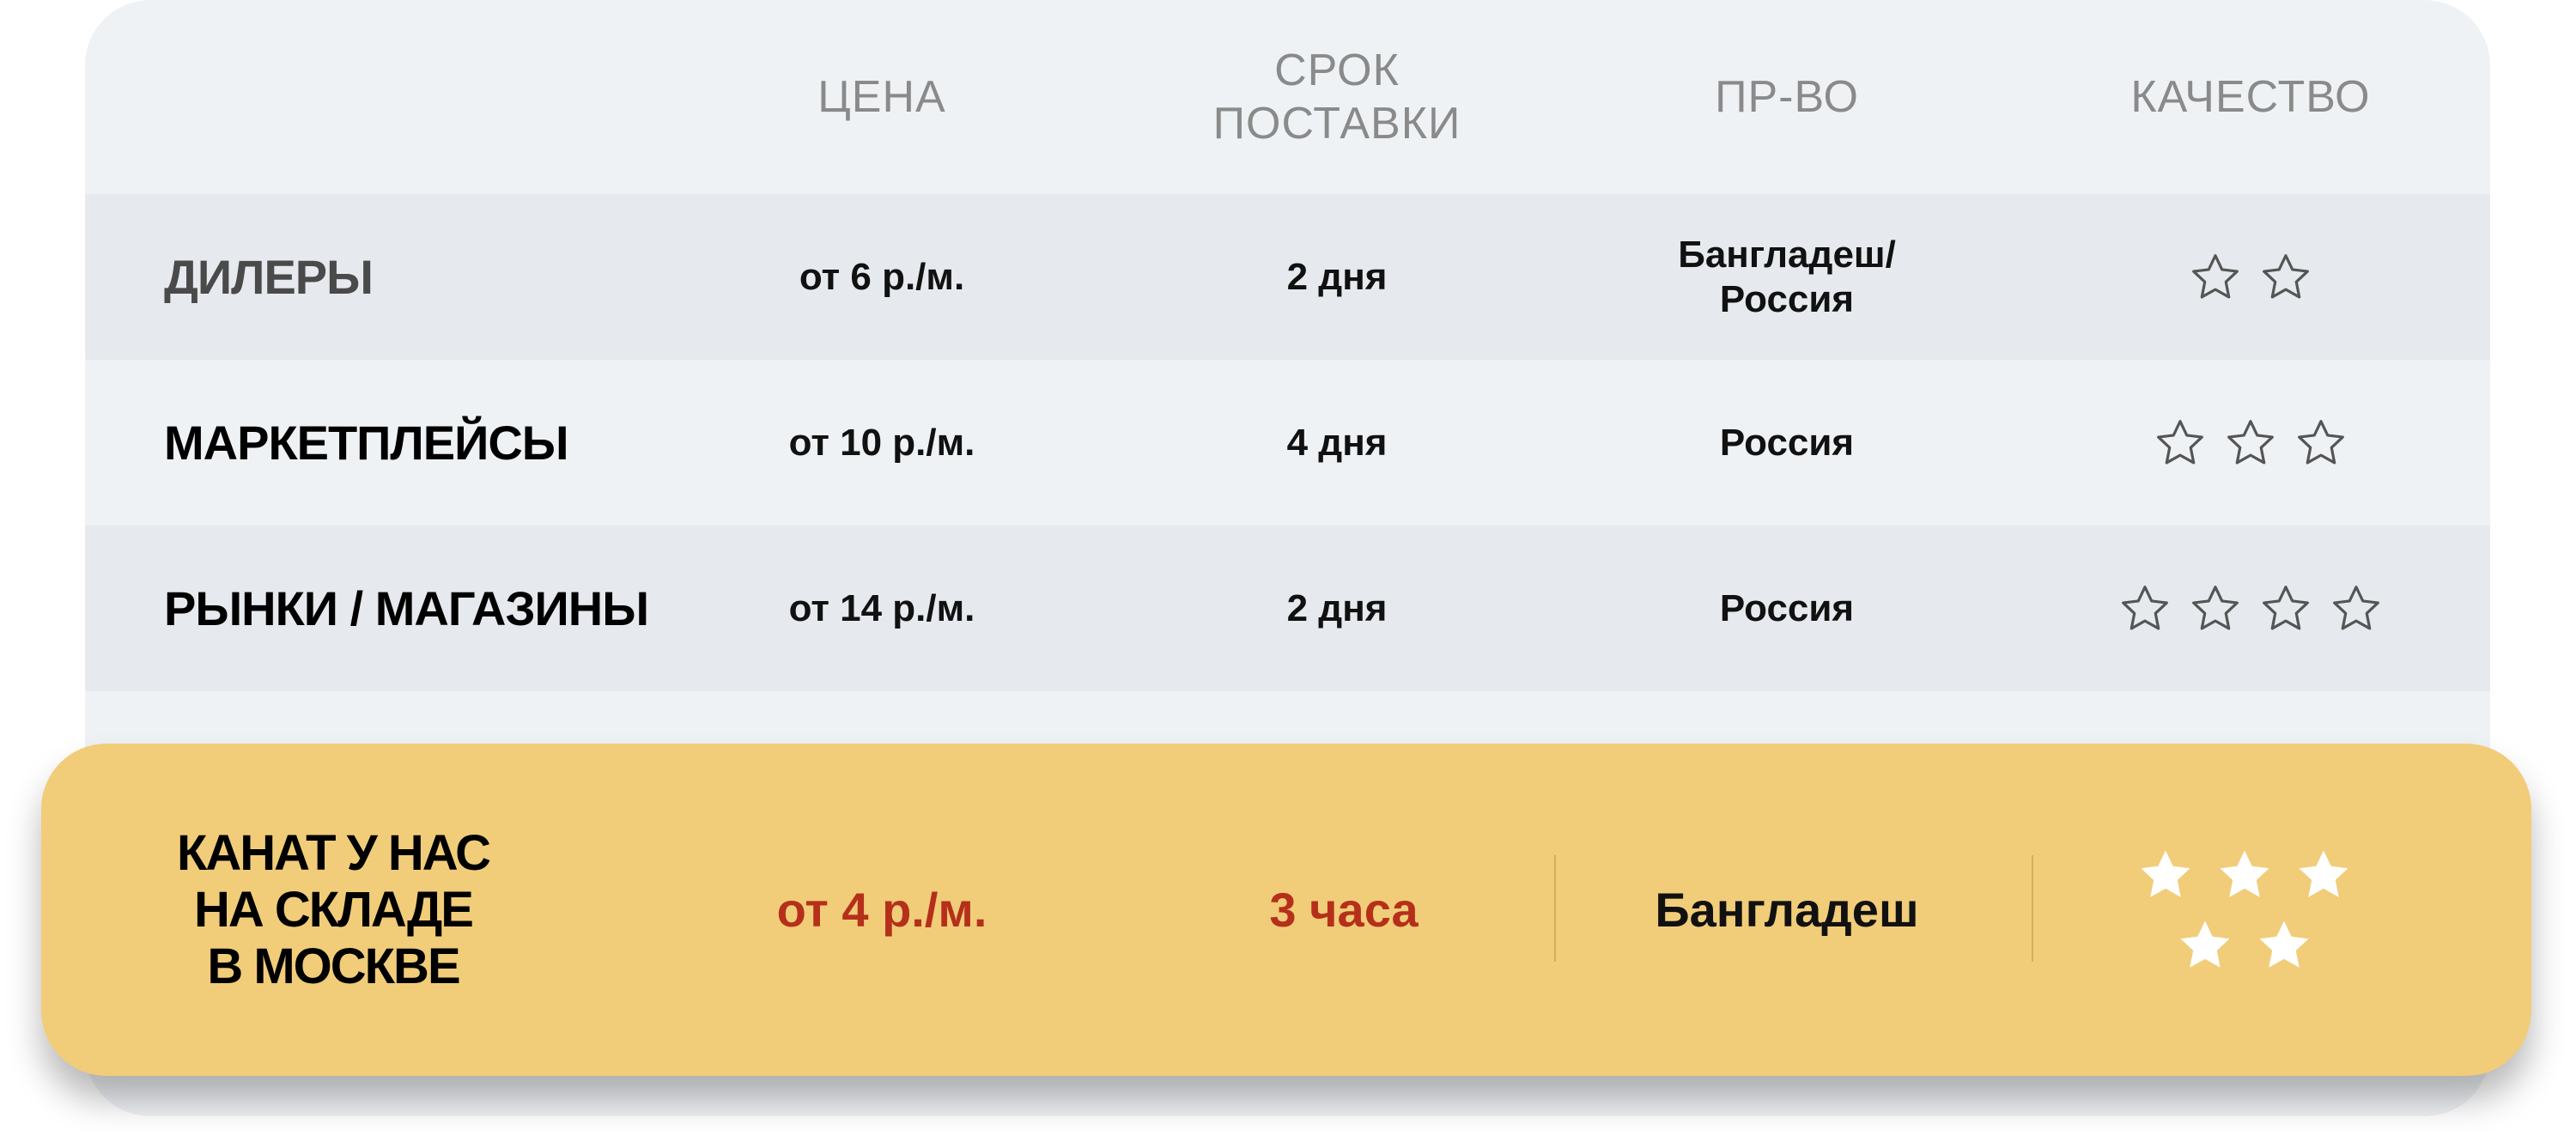 Image resolution: width=2576 pixels, height=1142 pixels. I want to click on row-delivery: 4 дня, so click(1337, 443).